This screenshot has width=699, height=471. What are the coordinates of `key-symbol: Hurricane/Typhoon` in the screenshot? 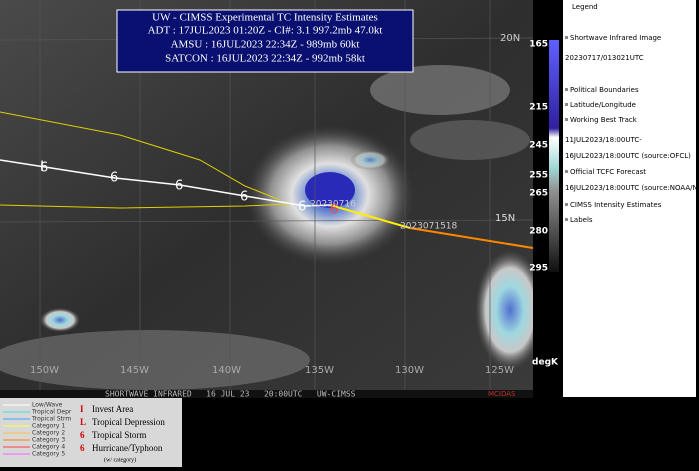 It's located at (127, 448).